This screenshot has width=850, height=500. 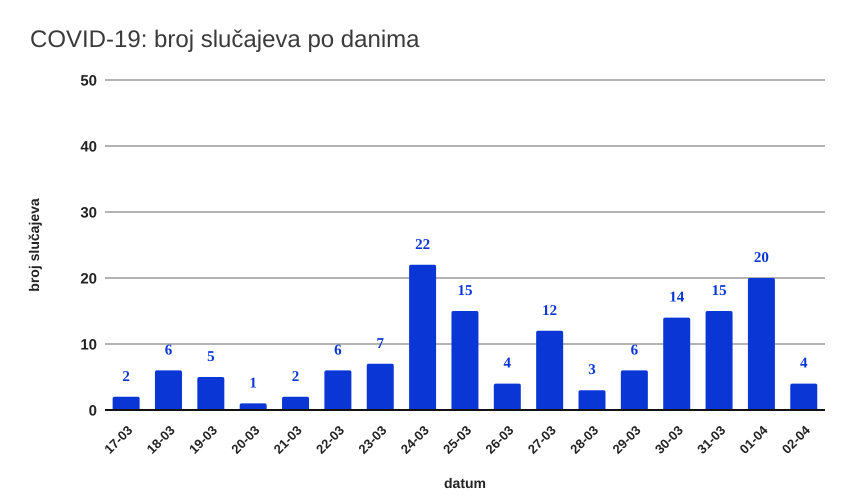 What do you see at coordinates (211, 357) in the screenshot?
I see `data-label: 5` at bounding box center [211, 357].